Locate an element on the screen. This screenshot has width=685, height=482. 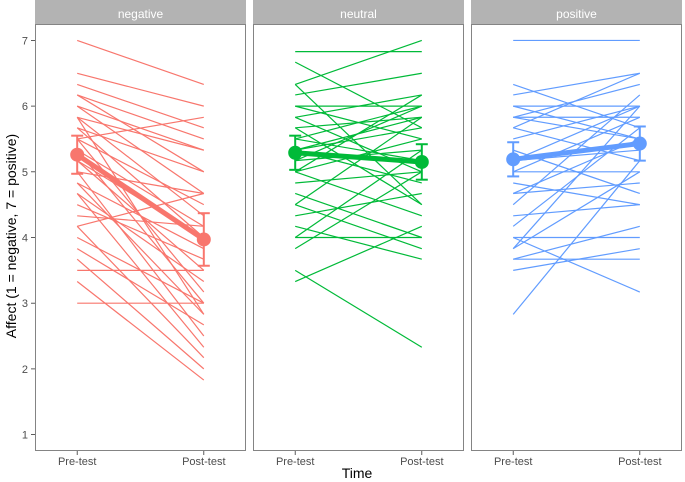
strip-neutral is located at coordinates (358, 12).